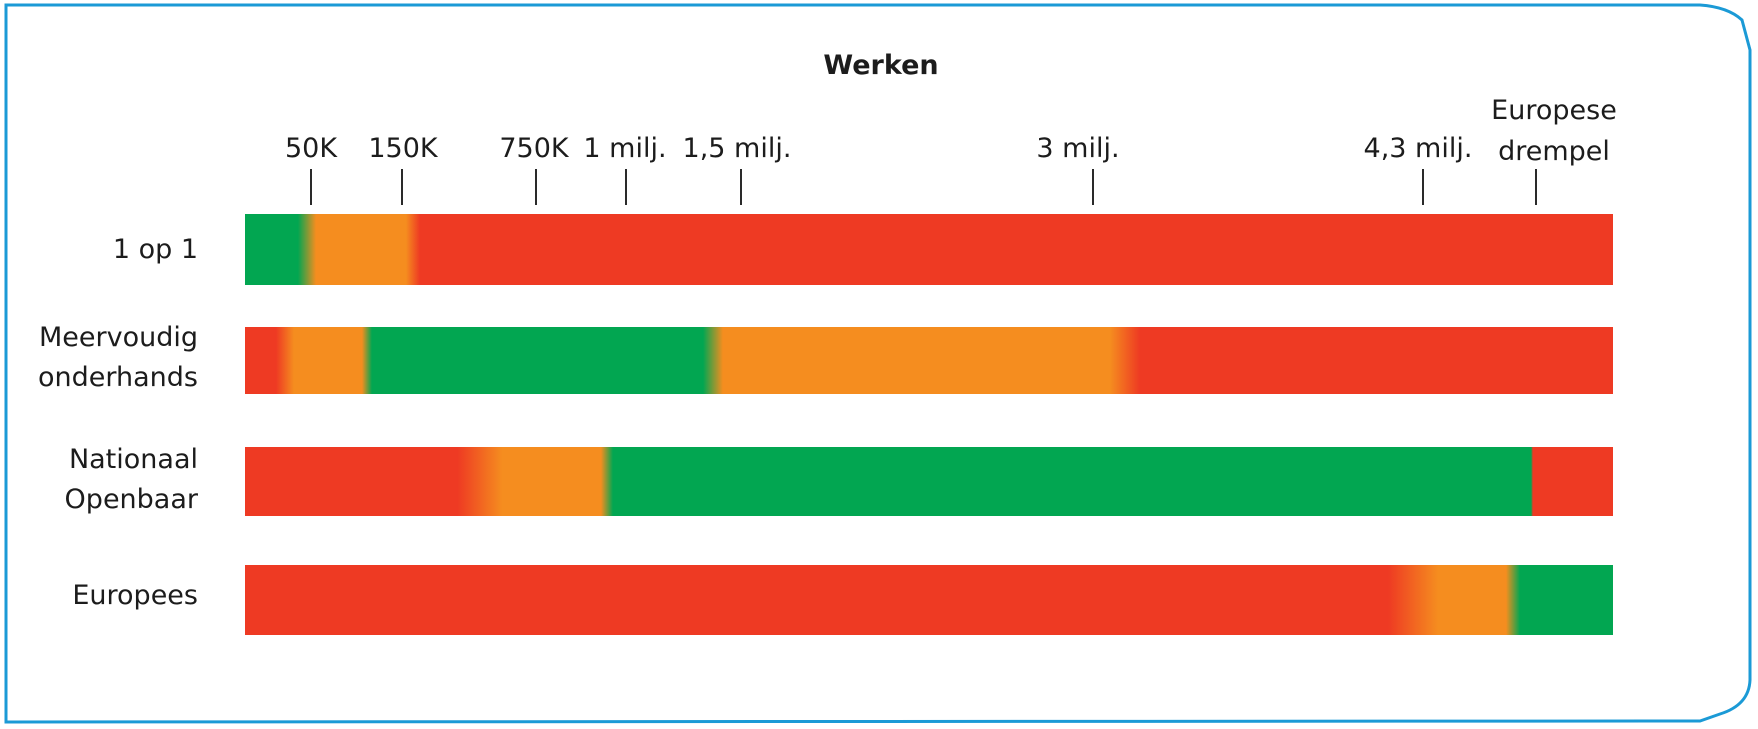 This screenshot has width=1758, height=729. Describe the element at coordinates (626, 187) in the screenshot. I see `tick-line-1milj` at that location.